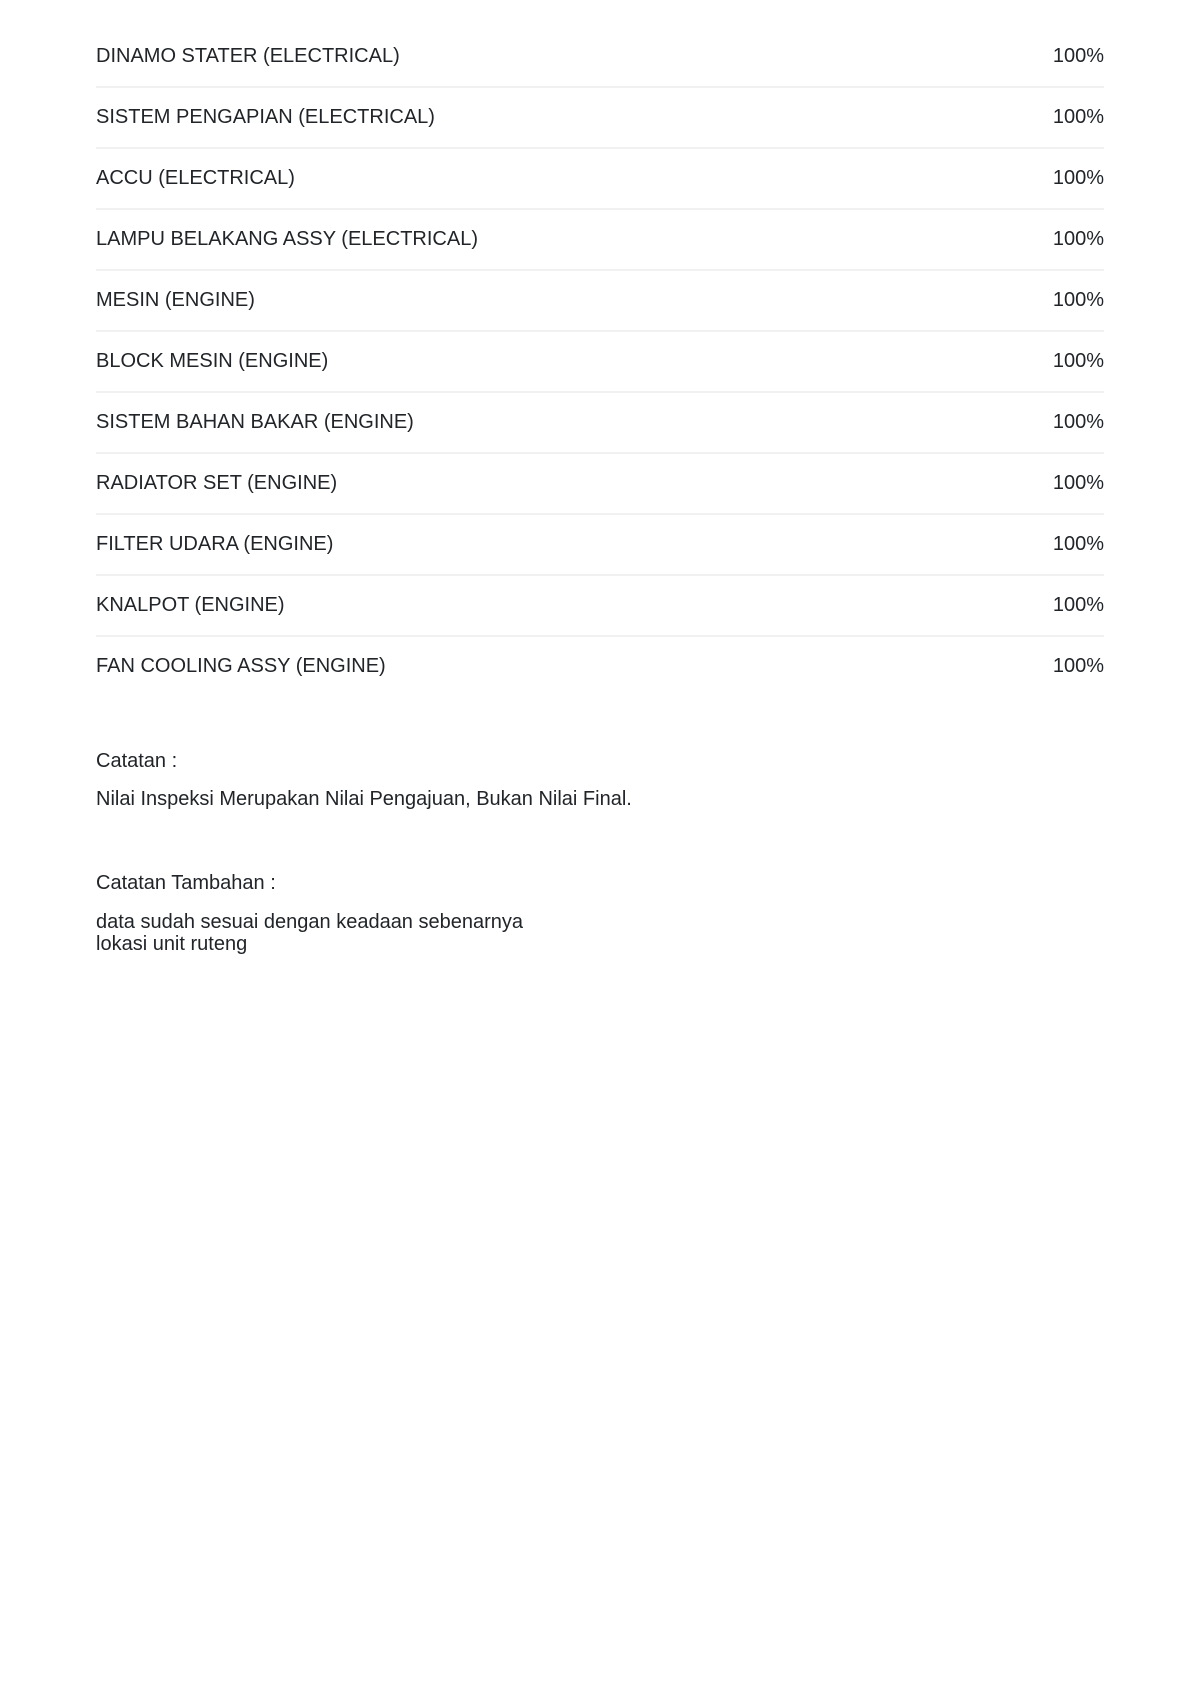  I want to click on notes-label: Catatan :, so click(137, 761).